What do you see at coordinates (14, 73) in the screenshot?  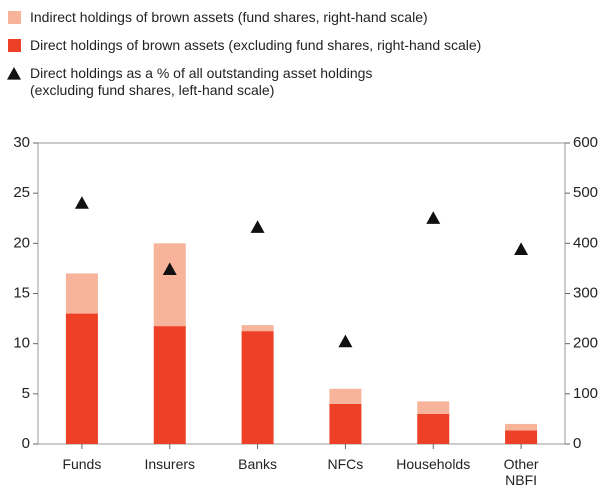 I see `legend-marker` at bounding box center [14, 73].